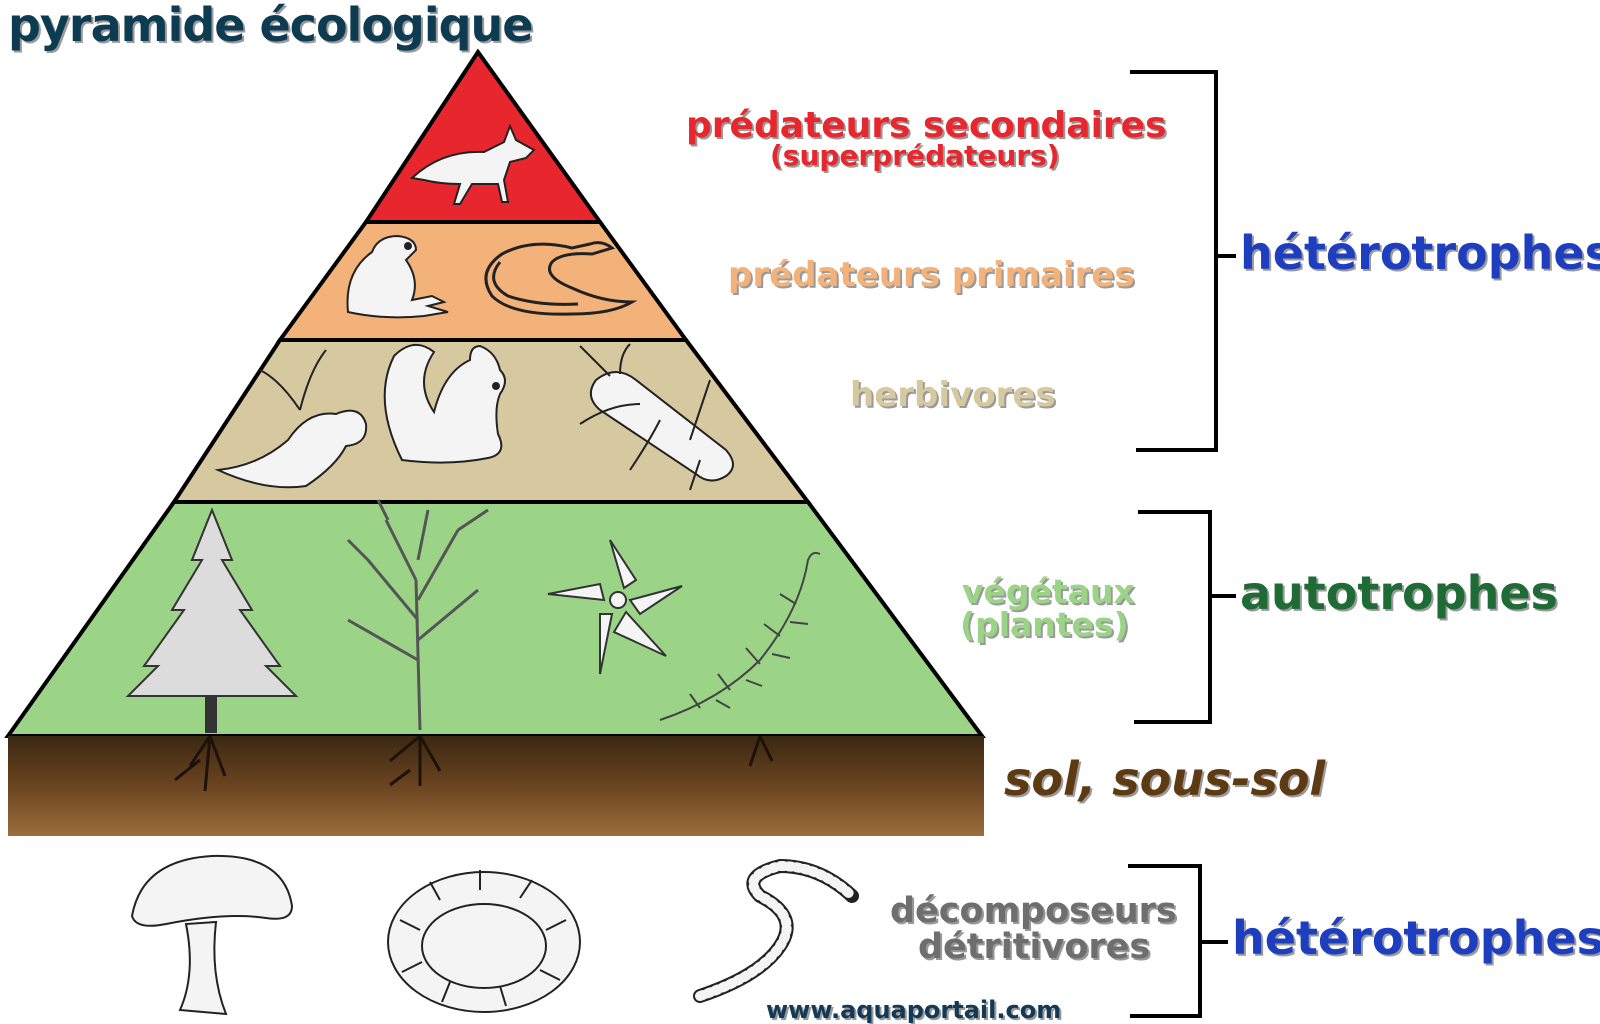 The width and height of the screenshot is (1600, 1024). Describe the element at coordinates (1165, 779) in the screenshot. I see `soil-label: sol, sous-sol` at that location.